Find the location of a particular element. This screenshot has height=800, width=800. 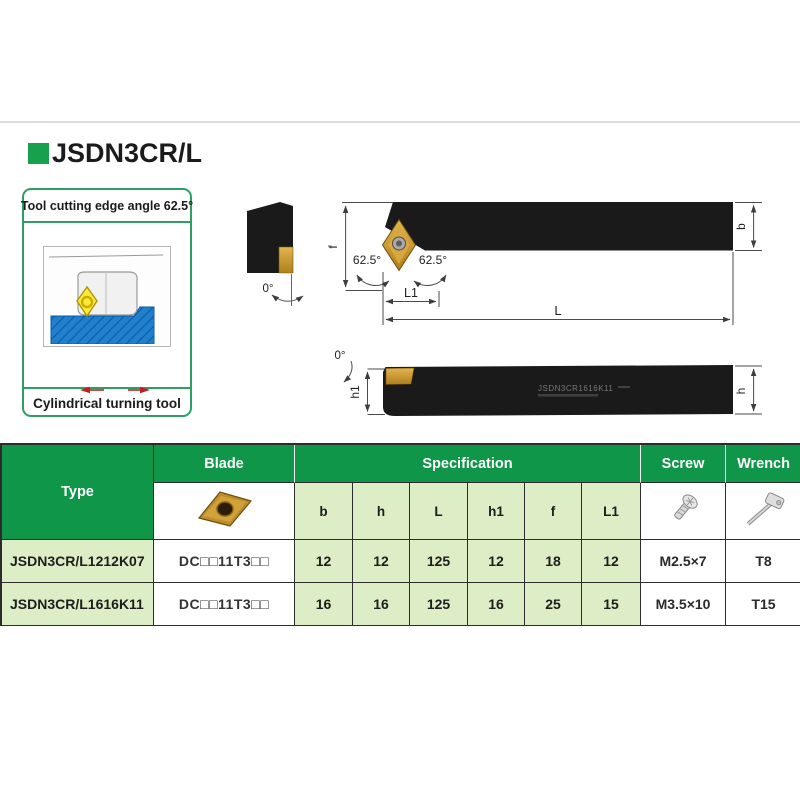

green-square-bullet-icon is located at coordinates (38, 153).